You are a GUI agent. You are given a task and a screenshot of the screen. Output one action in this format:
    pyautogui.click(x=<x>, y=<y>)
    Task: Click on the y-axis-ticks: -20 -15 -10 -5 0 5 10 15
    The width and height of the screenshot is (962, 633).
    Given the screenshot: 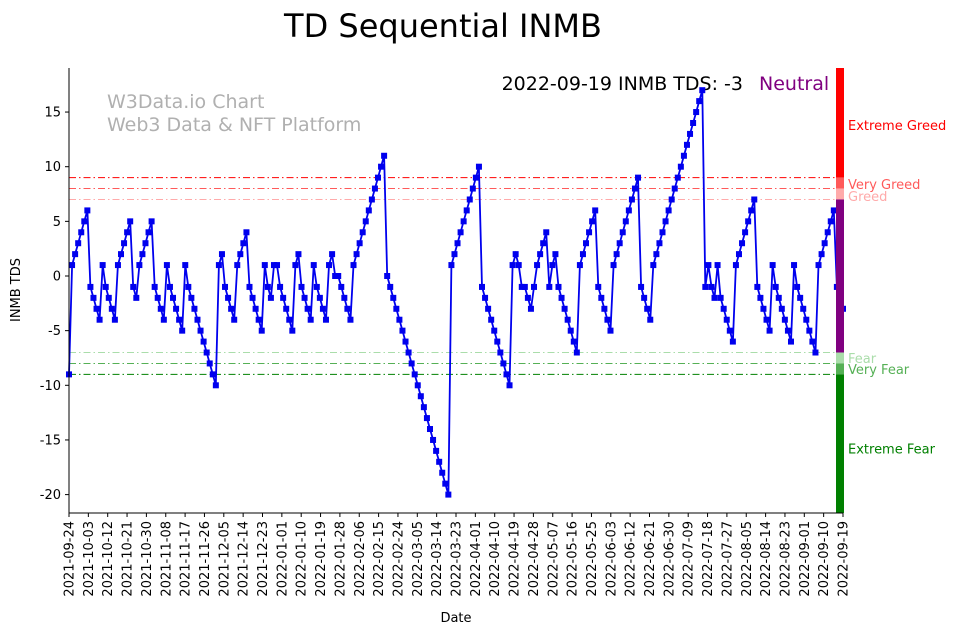 What is the action you would take?
    pyautogui.click(x=54, y=304)
    